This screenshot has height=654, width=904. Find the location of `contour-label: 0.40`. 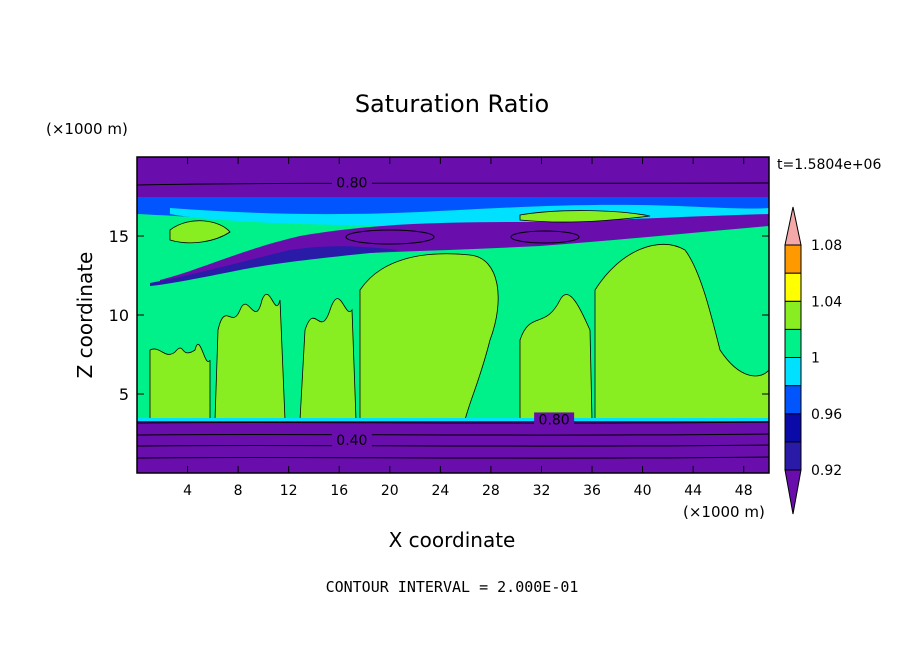

contour-label: 0.40 is located at coordinates (351, 441).